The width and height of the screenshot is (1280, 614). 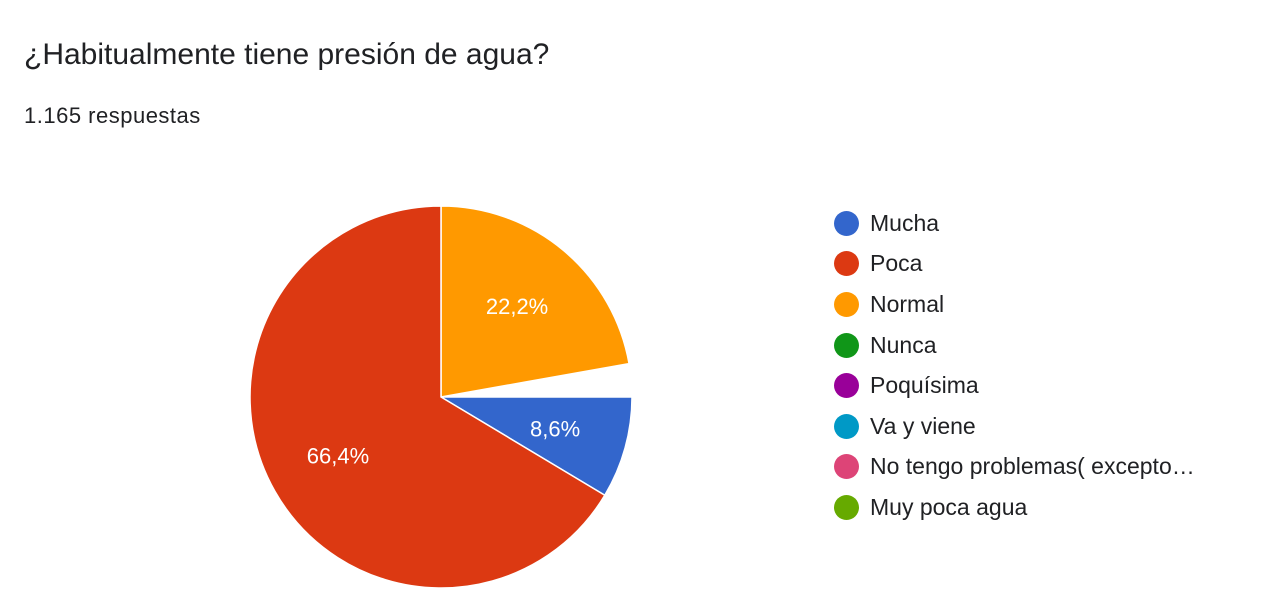 I want to click on legend-item: Nunca, so click(x=1014, y=345).